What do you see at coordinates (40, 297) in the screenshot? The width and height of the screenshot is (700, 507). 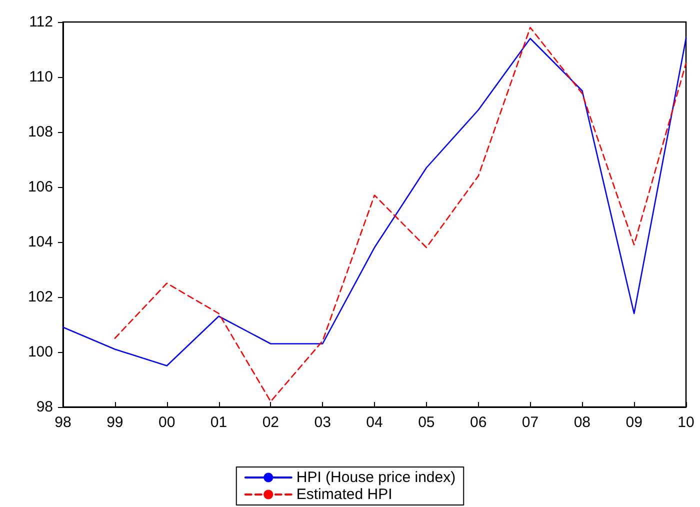 I see `y-tick-label: 102` at bounding box center [40, 297].